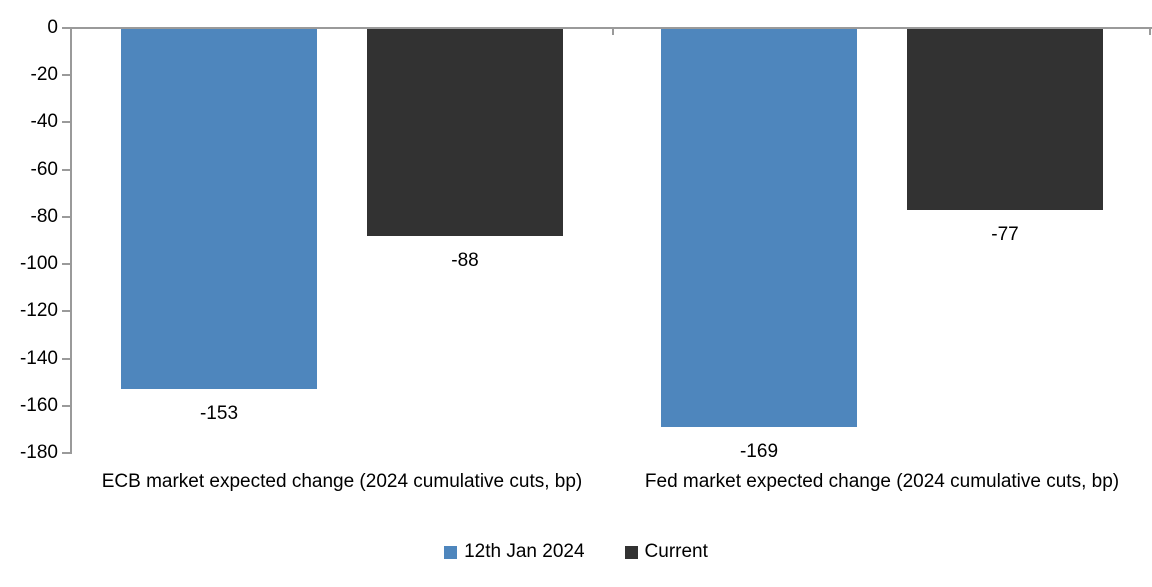  I want to click on legend: 12th Jan 2024 Current, so click(576, 552).